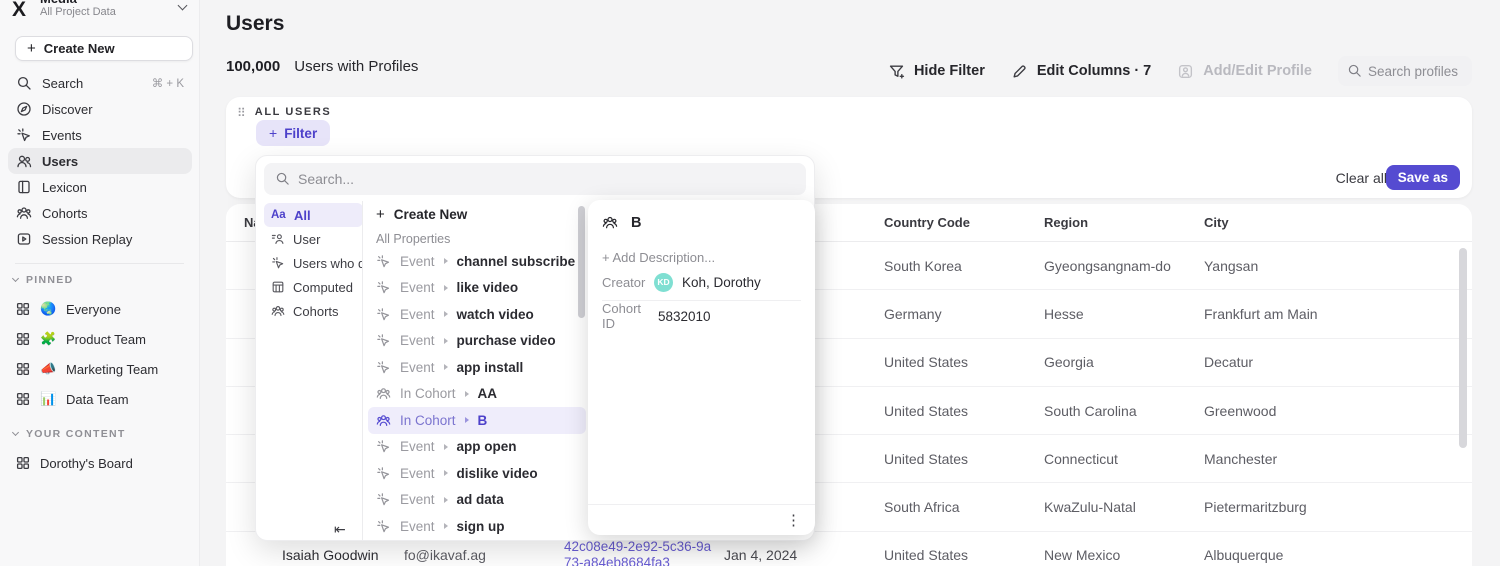 The image size is (1500, 566). What do you see at coordinates (100, 135) in the screenshot?
I see `sidebar-item-events: Events` at bounding box center [100, 135].